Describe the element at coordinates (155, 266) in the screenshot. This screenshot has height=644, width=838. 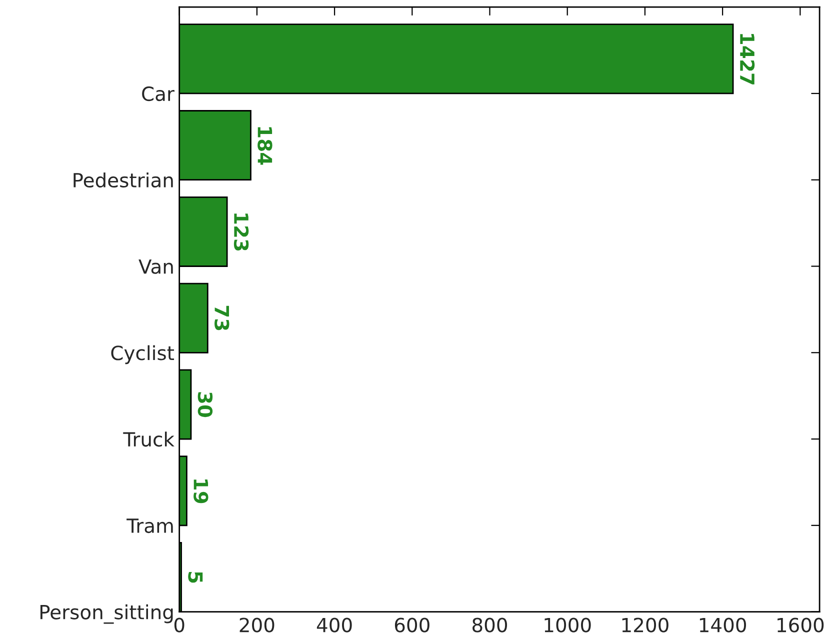
I see `y-tick-label: Van` at that location.